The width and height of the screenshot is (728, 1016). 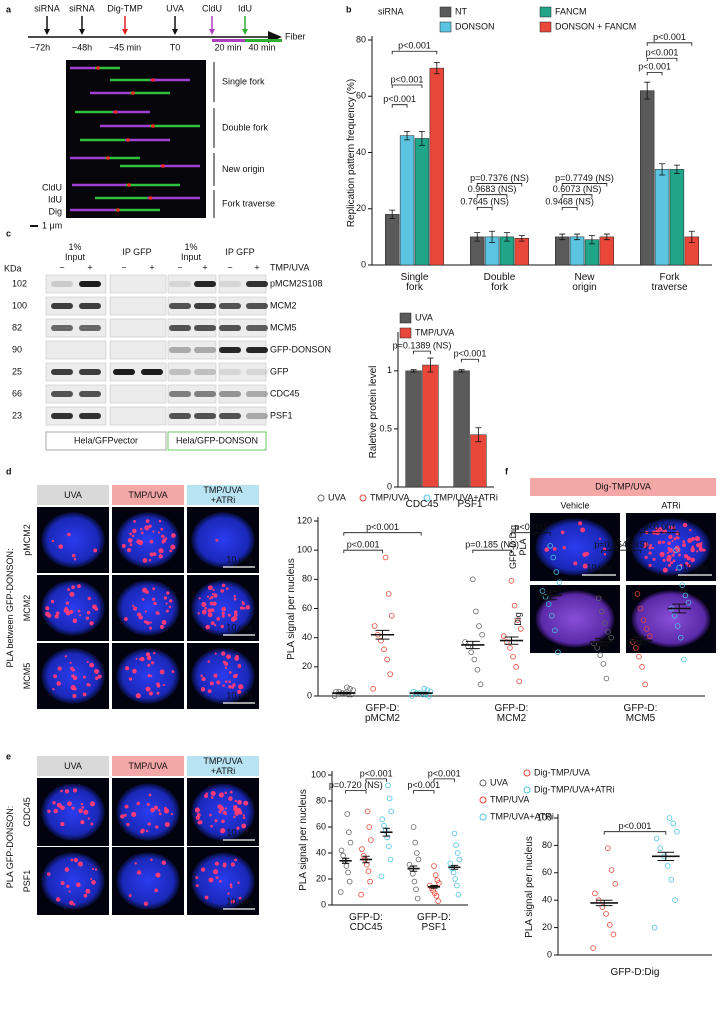 I want to click on pattern-label: Double fork, so click(x=245, y=127).